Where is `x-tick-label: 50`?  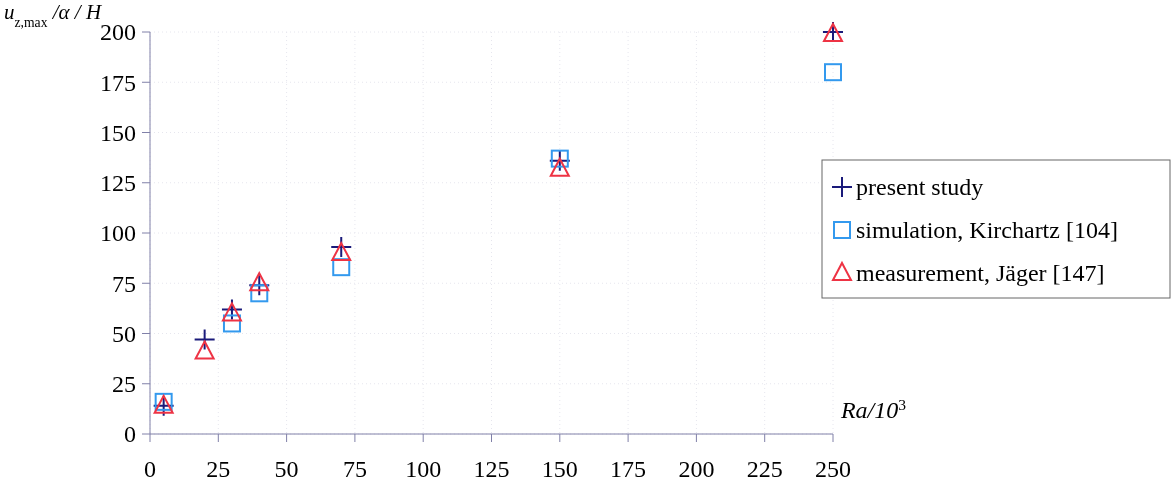
x-tick-label: 50 is located at coordinates (286, 469).